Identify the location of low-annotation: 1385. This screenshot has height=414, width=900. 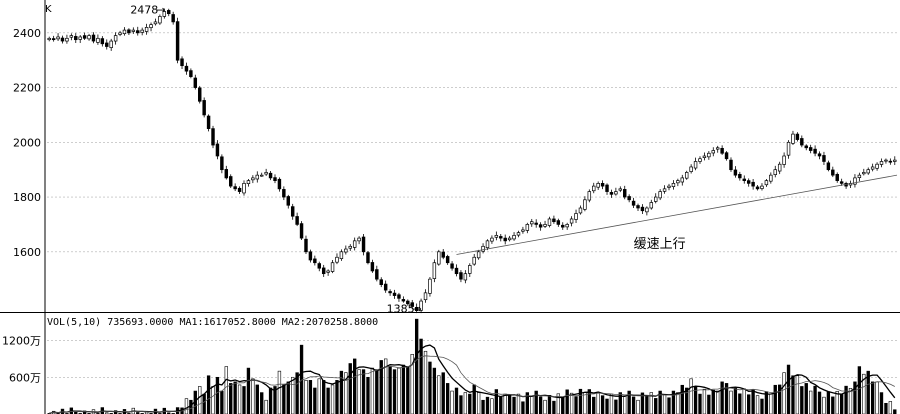
(401, 309).